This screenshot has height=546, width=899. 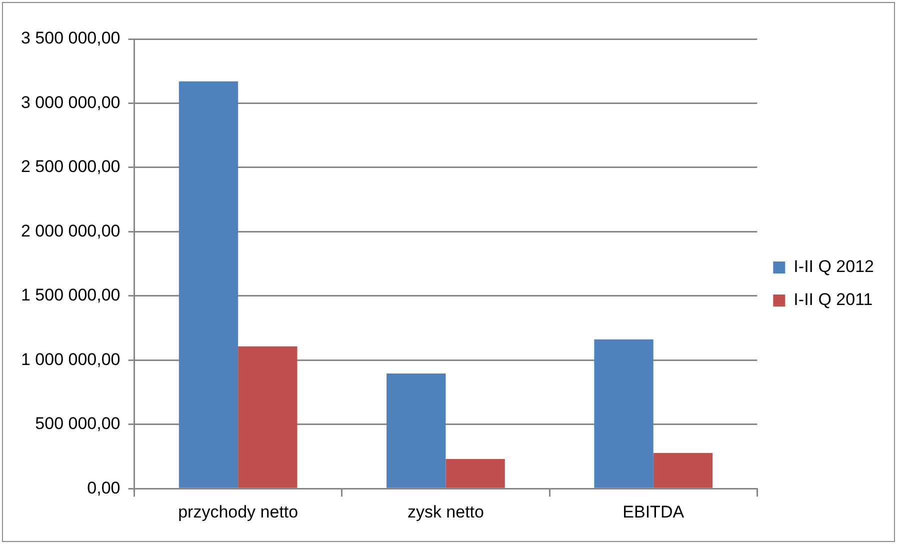 I want to click on legend-label: I-II Q 2012, so click(x=834, y=266).